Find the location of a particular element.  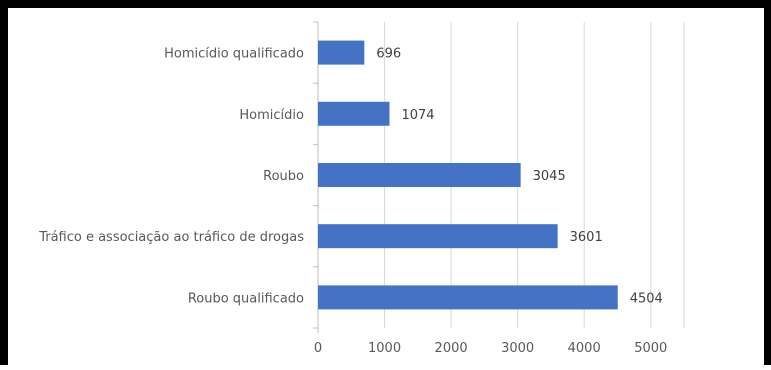

category-label: Roubo qualificado is located at coordinates (246, 298).